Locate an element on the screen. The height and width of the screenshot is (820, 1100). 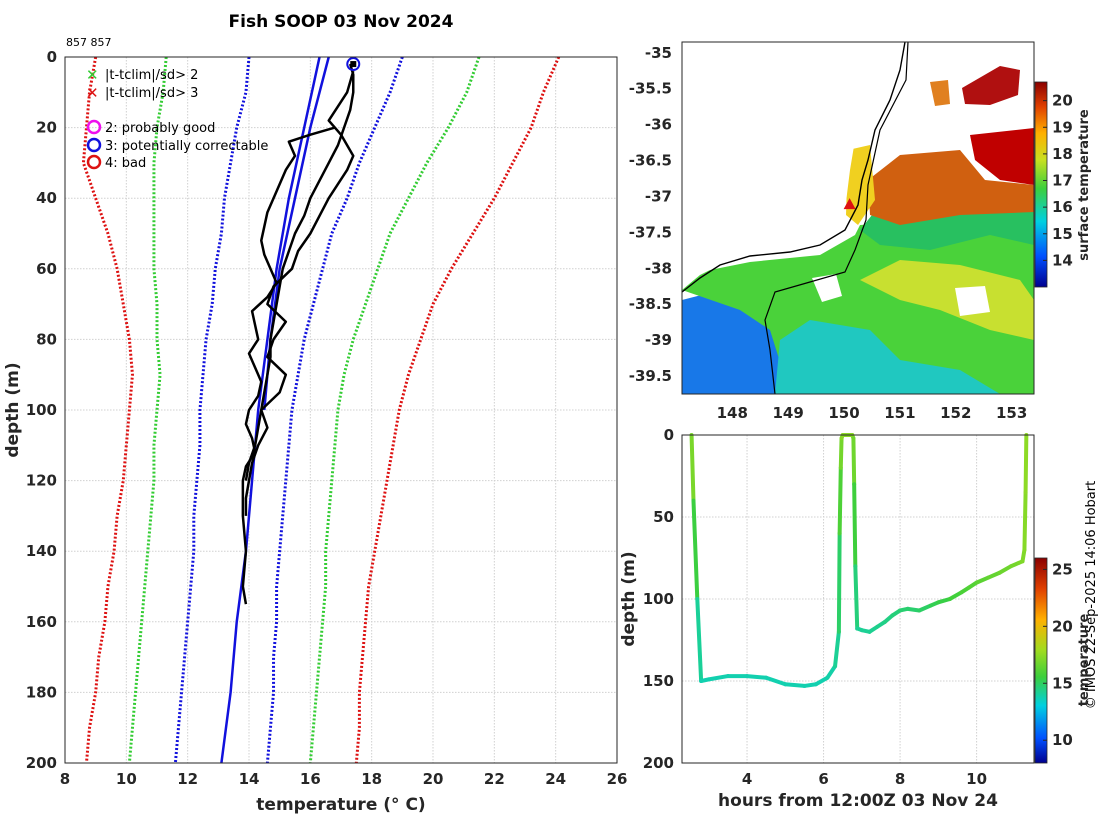
legend-item-blue-circle: 3: potentially correctable is located at coordinates (177, 145).